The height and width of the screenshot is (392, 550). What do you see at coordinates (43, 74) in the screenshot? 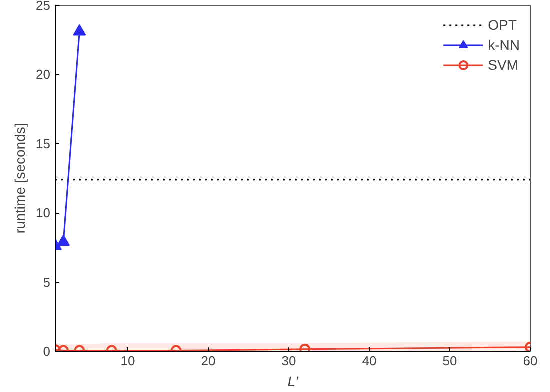
I see `y-tick-label: 20` at bounding box center [43, 74].